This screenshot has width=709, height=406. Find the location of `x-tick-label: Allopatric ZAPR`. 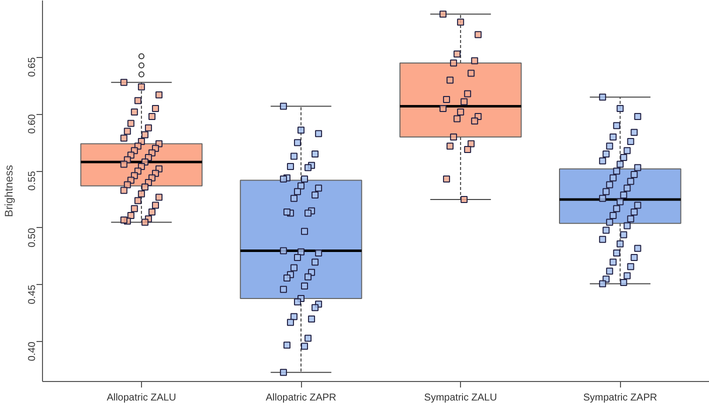

x-tick-label: Allopatric ZAPR is located at coordinates (301, 398).